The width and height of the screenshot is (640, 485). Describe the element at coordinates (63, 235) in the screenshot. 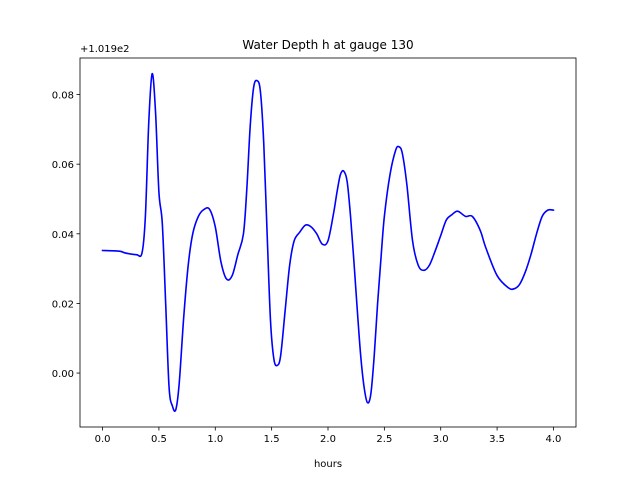

I see `y-tick-label: 0.04` at that location.